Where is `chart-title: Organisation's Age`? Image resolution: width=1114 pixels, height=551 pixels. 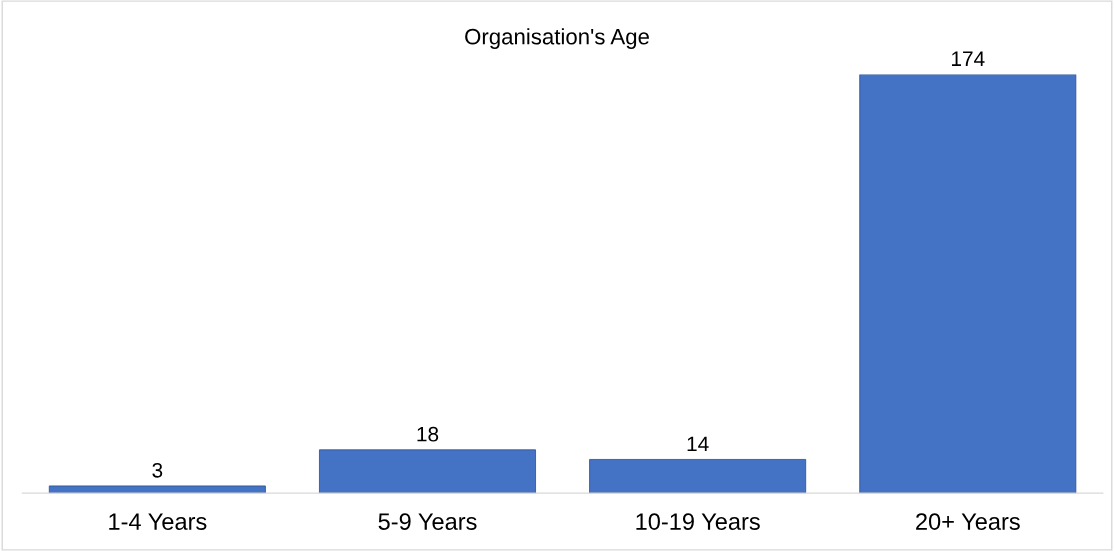 chart-title: Organisation's Age is located at coordinates (557, 38).